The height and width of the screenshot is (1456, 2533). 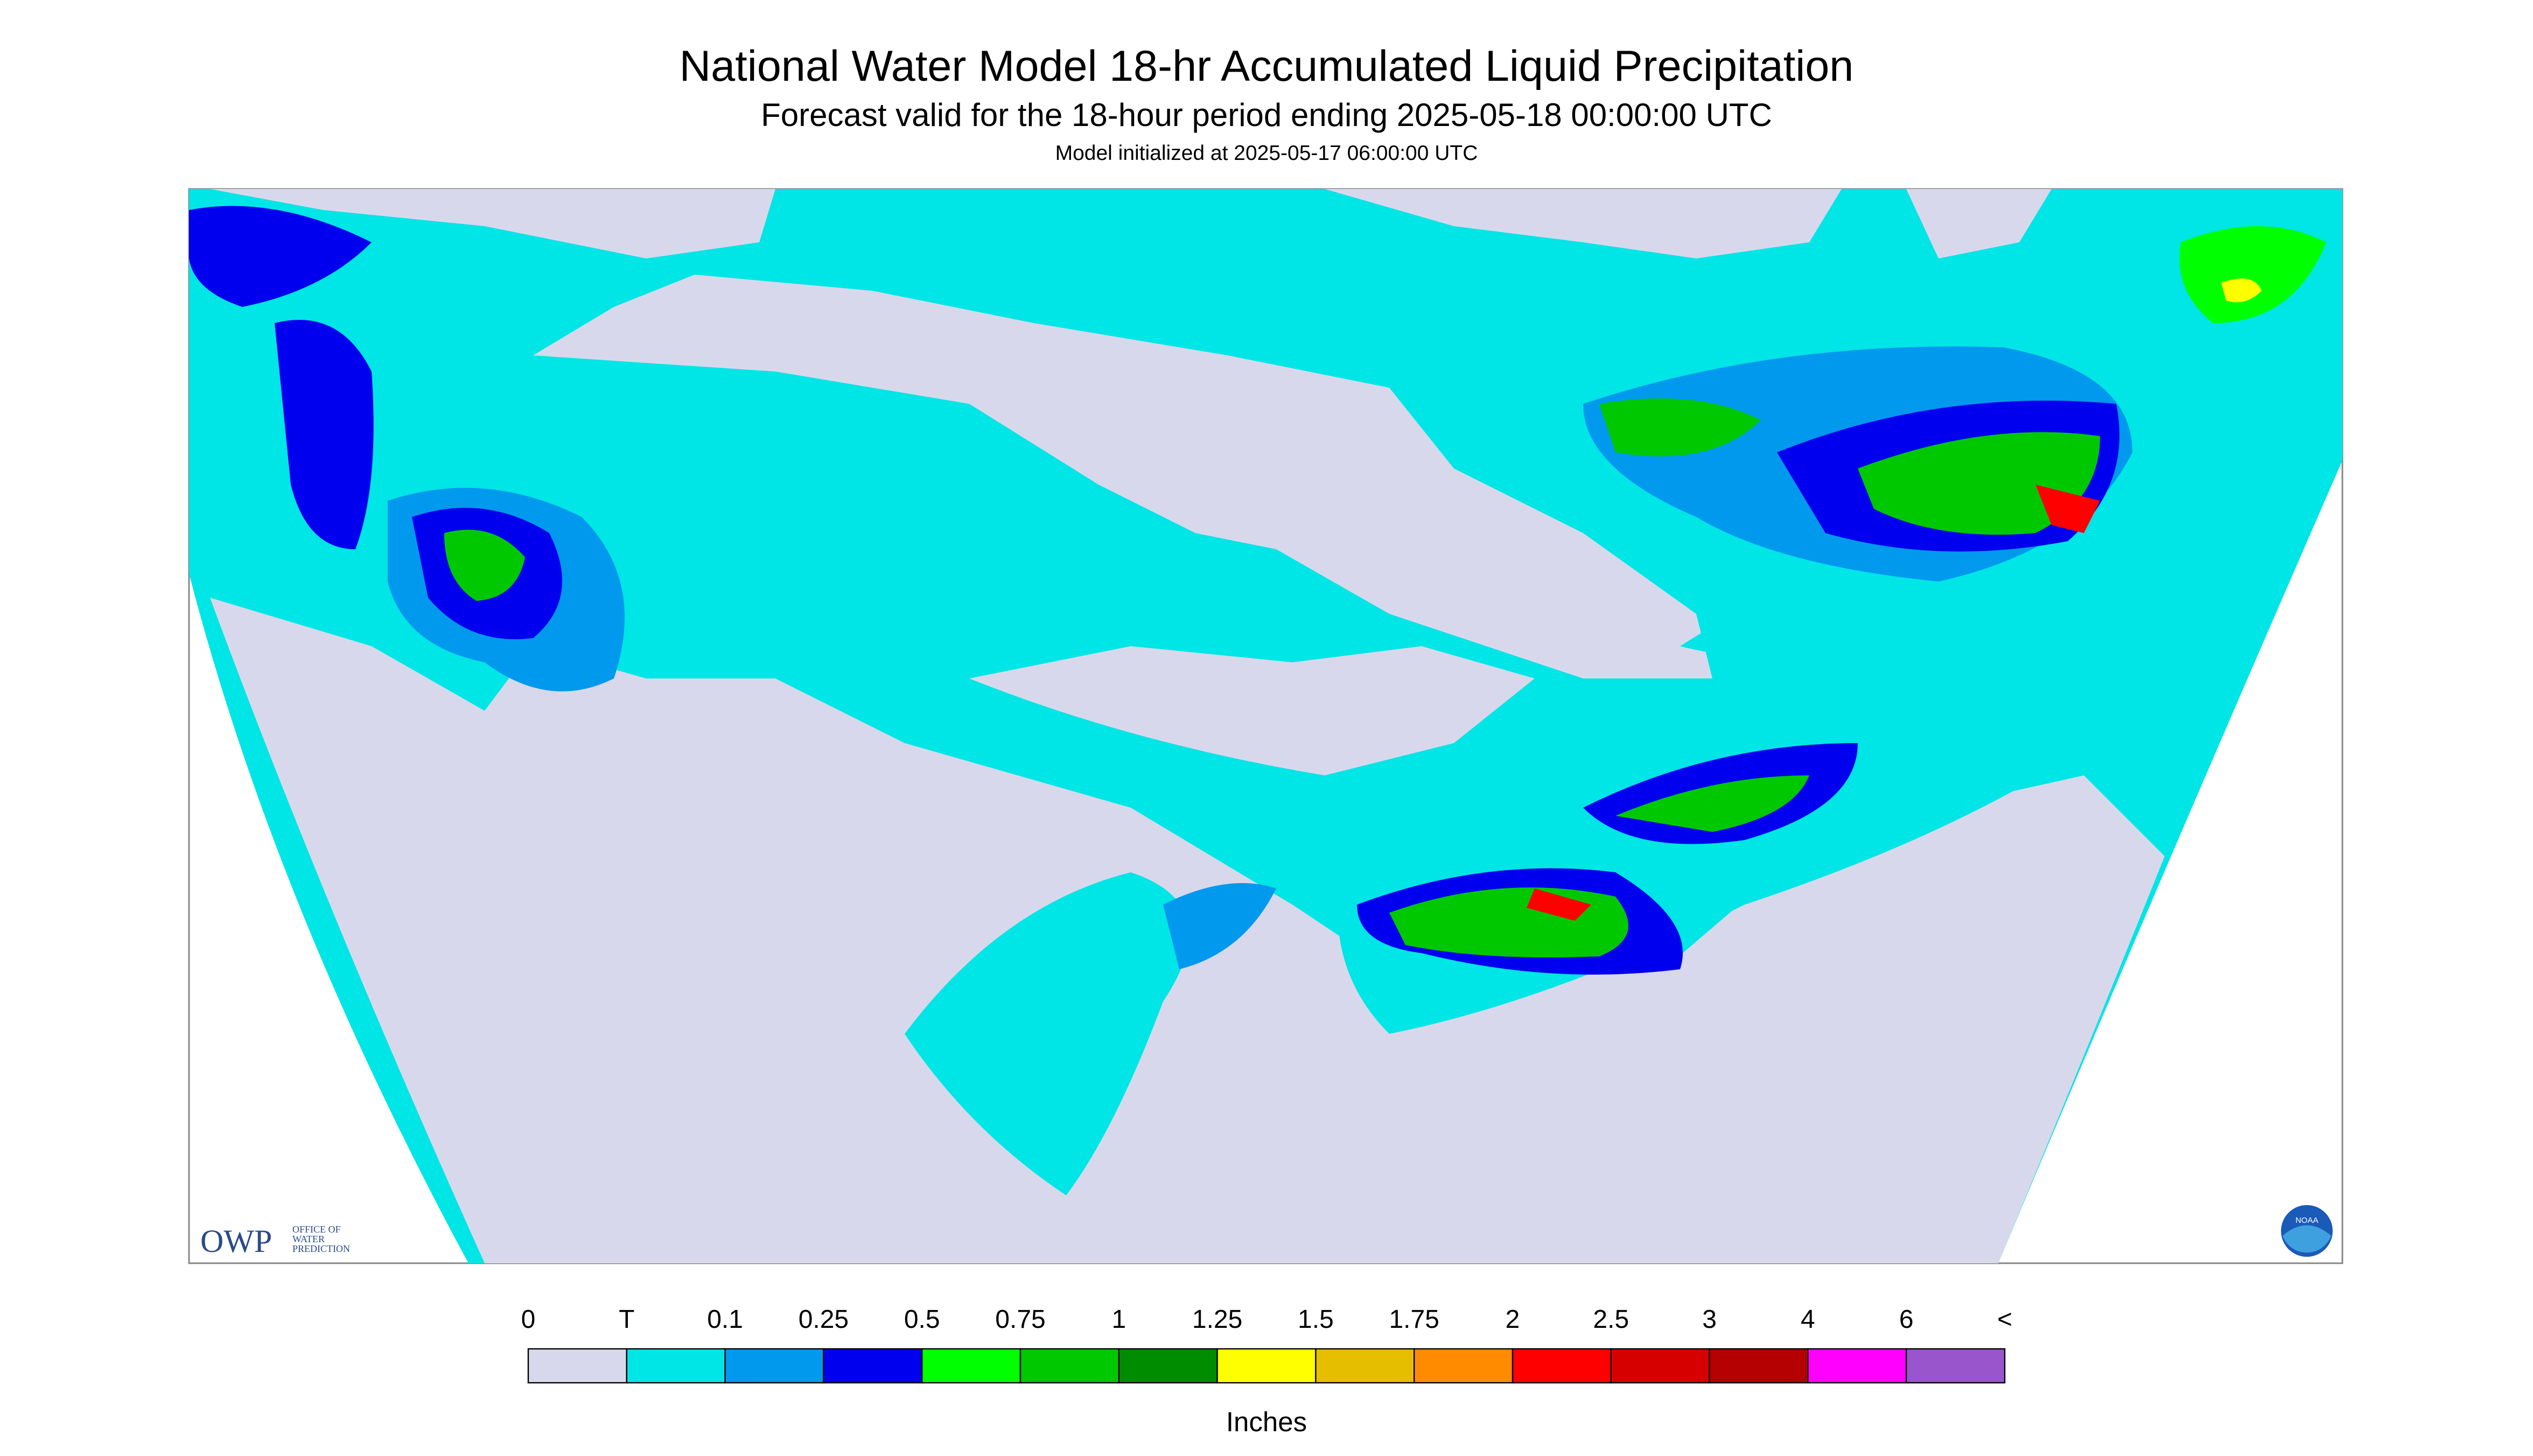 What do you see at coordinates (1709, 1319) in the screenshot?
I see `legend-label: 3` at bounding box center [1709, 1319].